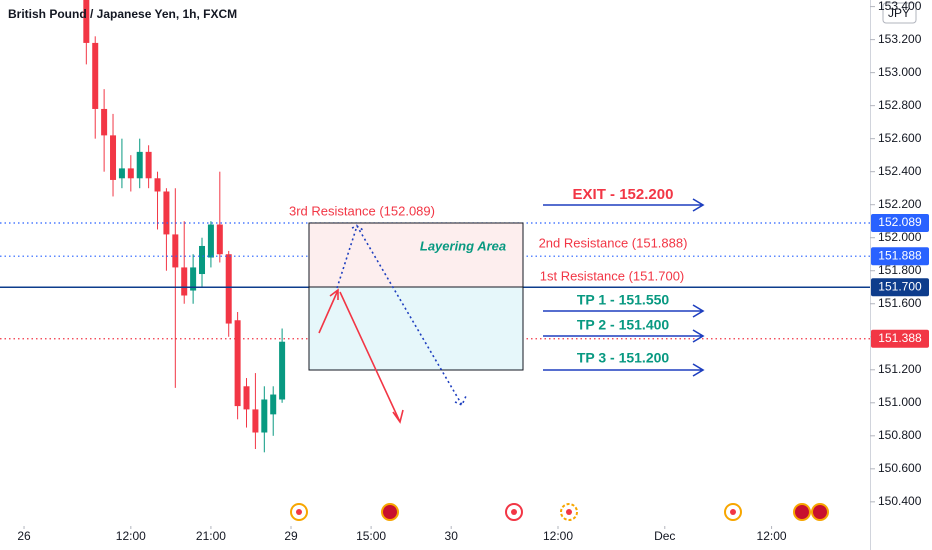 This screenshot has height=550, width=932. I want to click on currency-box, so click(899, 13).